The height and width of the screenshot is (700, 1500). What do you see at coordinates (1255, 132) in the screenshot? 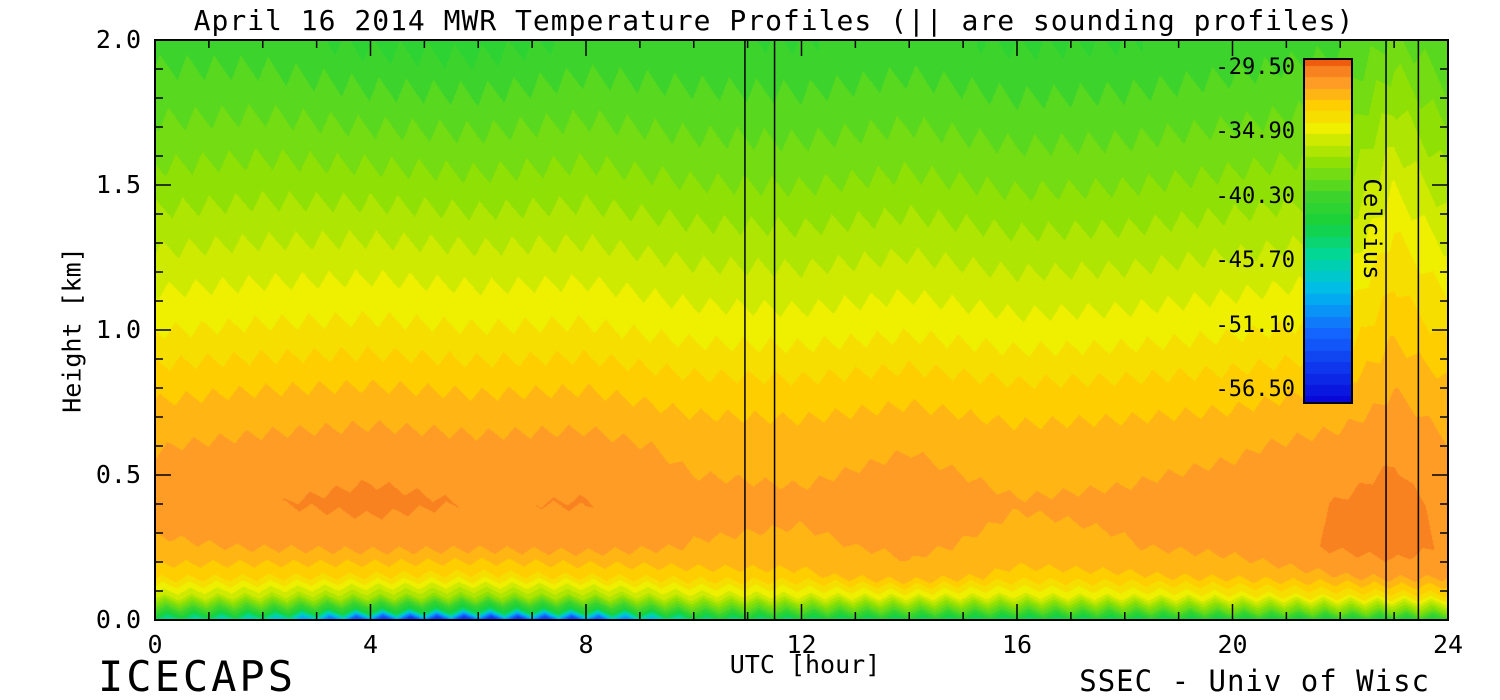
I see `colorbar-tick-label: -34.90` at bounding box center [1255, 132].